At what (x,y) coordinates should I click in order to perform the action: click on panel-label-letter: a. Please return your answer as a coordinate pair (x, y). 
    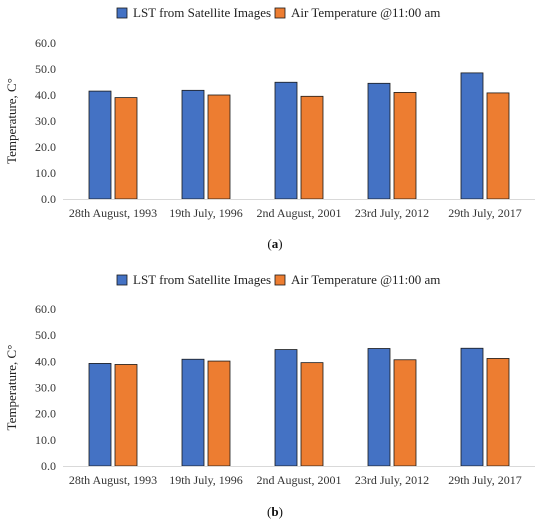
    Looking at the image, I should click on (275, 243).